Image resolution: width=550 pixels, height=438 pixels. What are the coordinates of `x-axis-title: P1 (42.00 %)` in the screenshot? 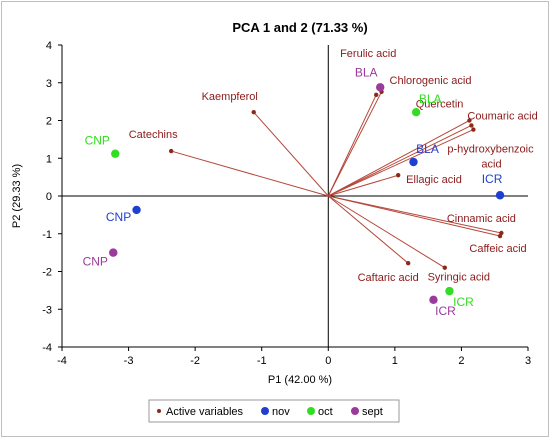 It's located at (300, 380).